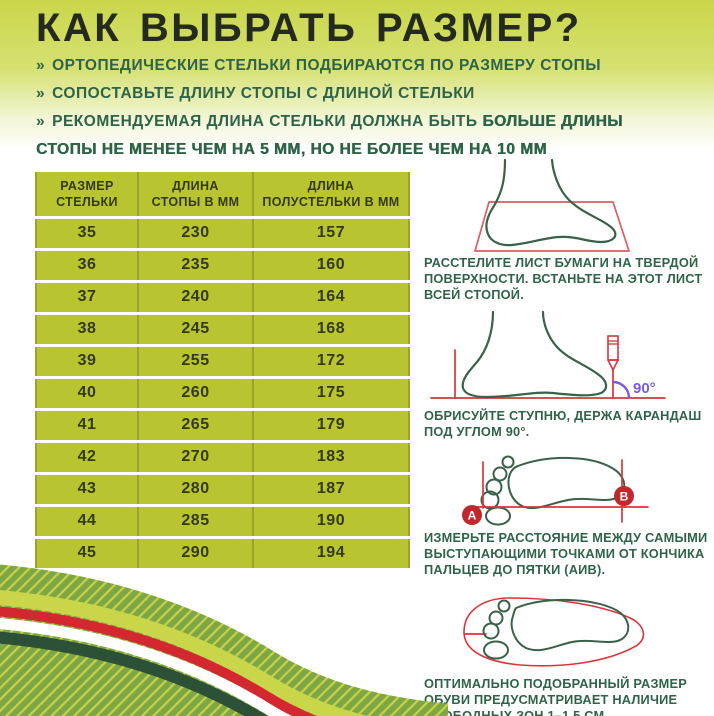 The image size is (714, 716). I want to click on foot-length-cell: 270, so click(195, 456).